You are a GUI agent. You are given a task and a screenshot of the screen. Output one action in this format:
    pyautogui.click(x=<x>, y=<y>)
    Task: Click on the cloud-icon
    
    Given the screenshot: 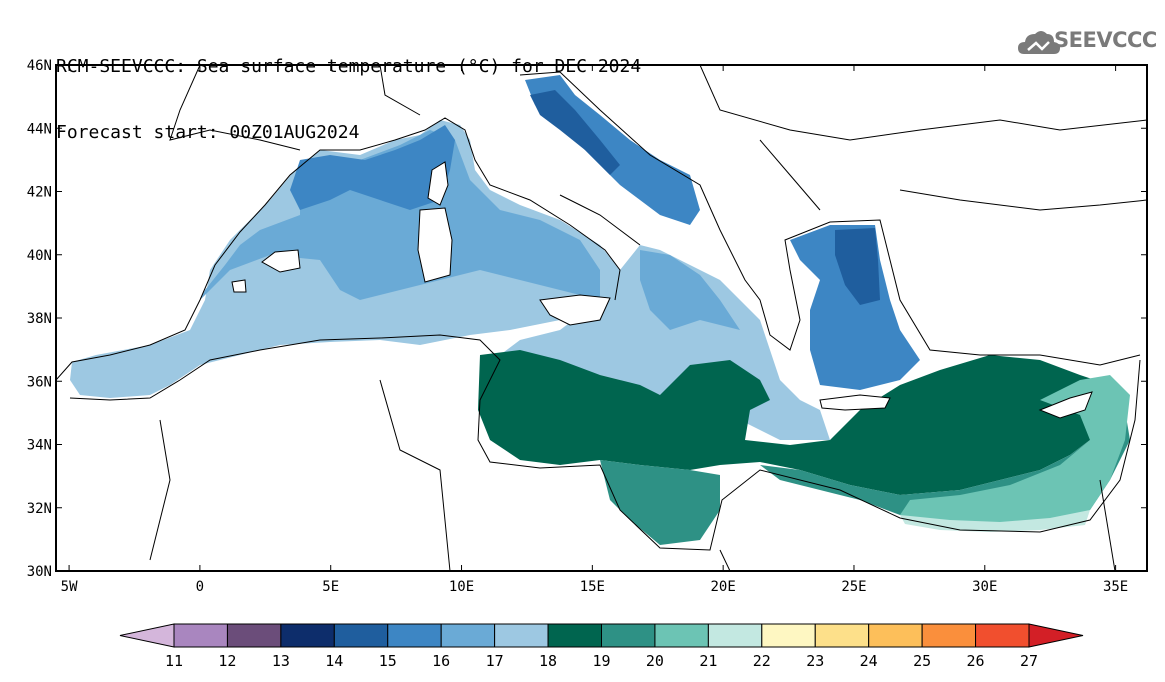 What is the action you would take?
    pyautogui.click(x=1039, y=42)
    